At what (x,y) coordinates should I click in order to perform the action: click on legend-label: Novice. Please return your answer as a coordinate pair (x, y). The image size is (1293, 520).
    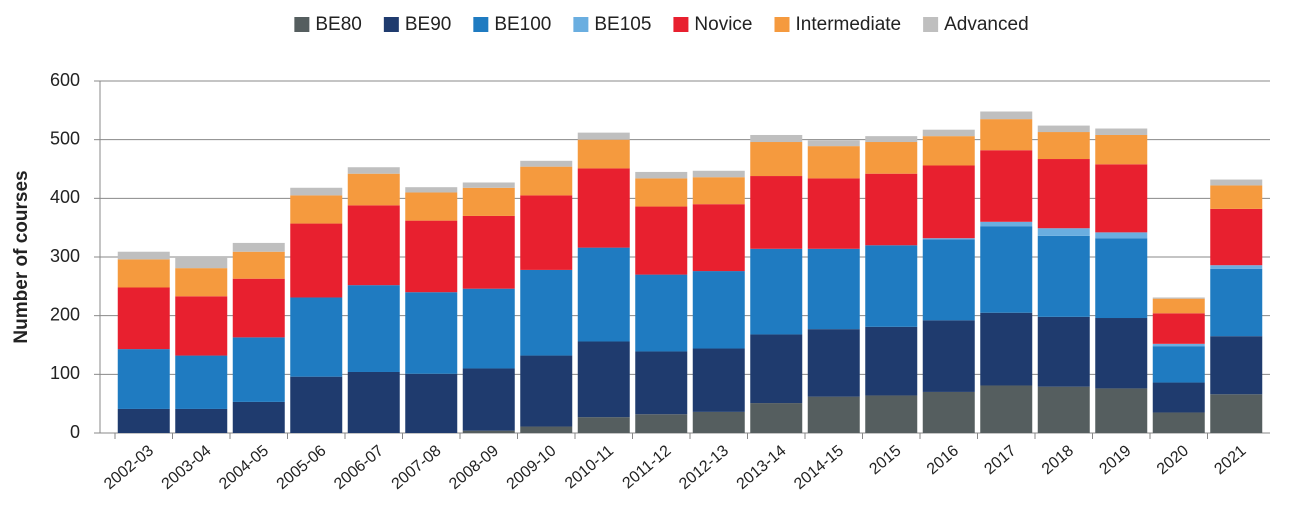
    Looking at the image, I should click on (723, 24).